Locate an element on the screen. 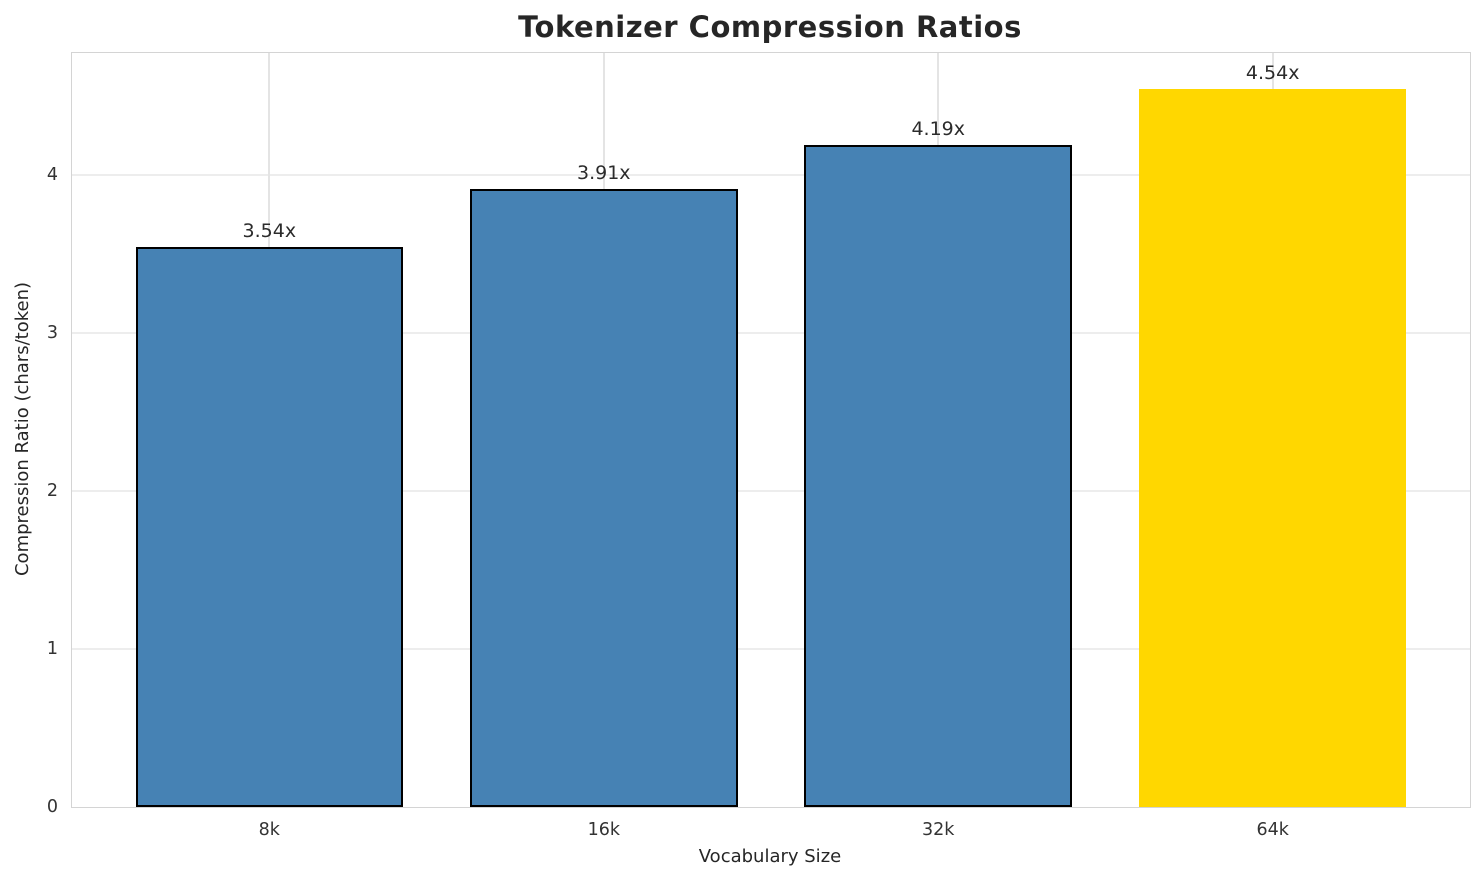  x-axis-label: Vocabulary Size is located at coordinates (770, 856).